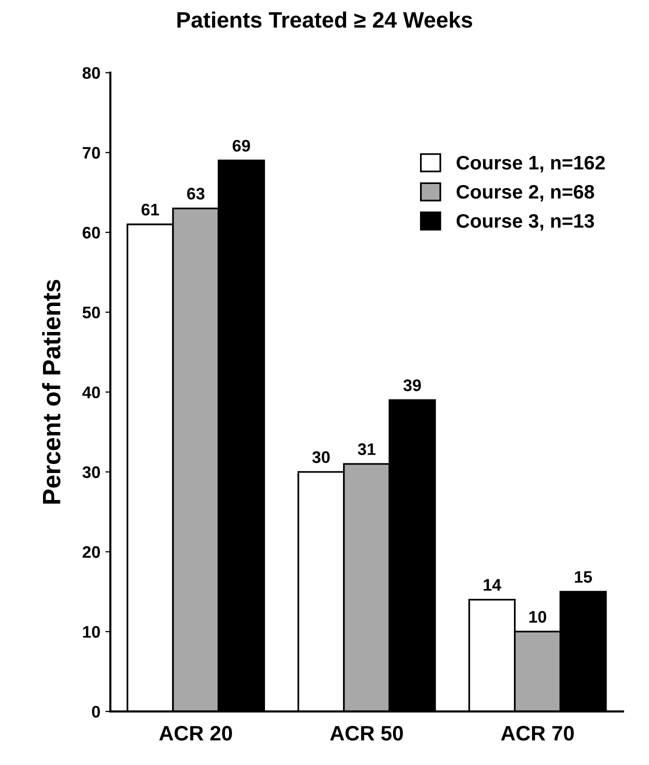 The height and width of the screenshot is (765, 649). What do you see at coordinates (195, 194) in the screenshot?
I see `data-label: 63` at bounding box center [195, 194].